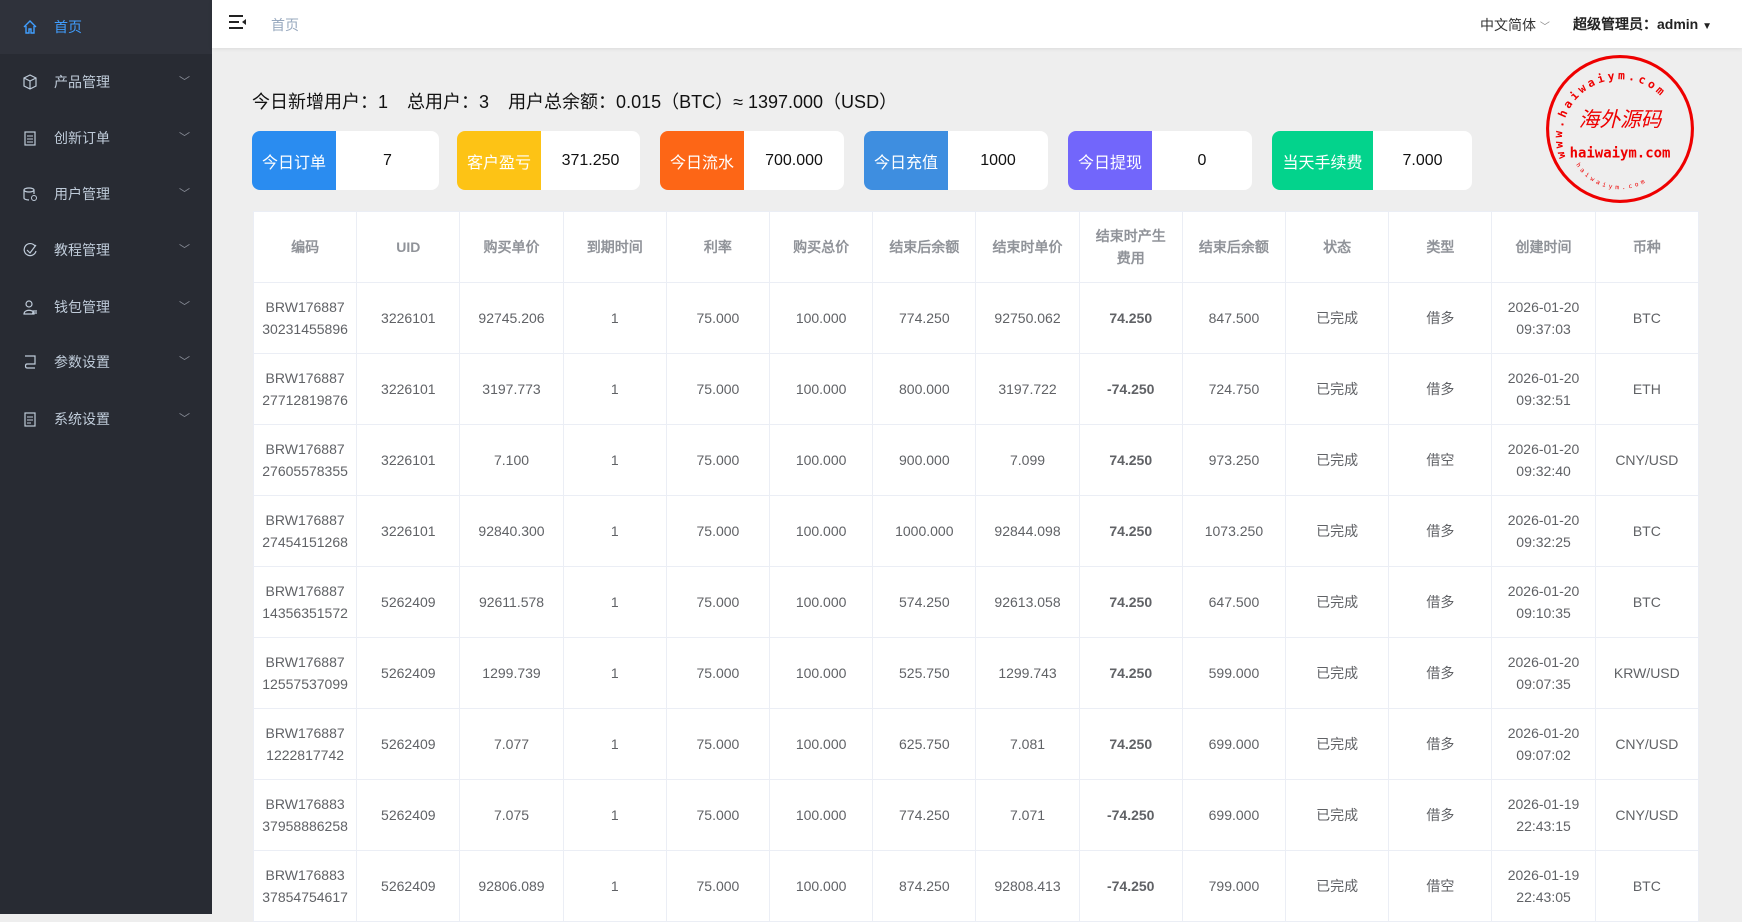 This screenshot has height=922, width=1742. What do you see at coordinates (106, 250) in the screenshot?
I see `sidebar-item-4: 教程管理 ﹀` at bounding box center [106, 250].